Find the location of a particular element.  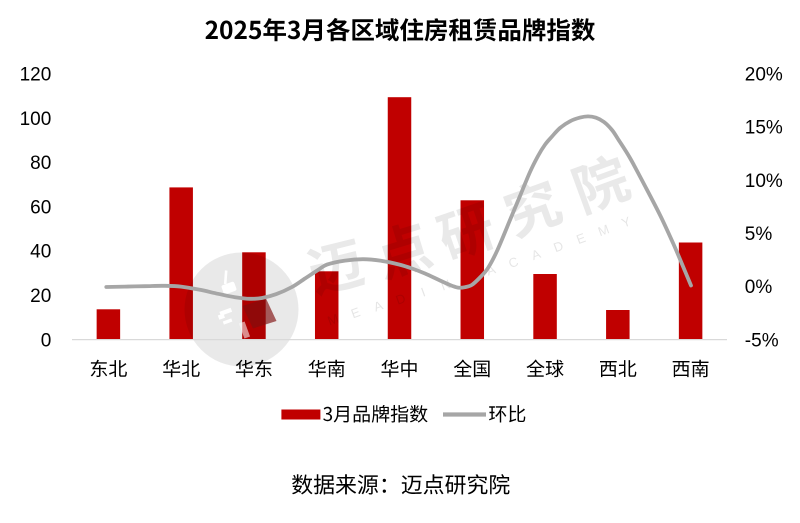

svg-text: 10% is located at coordinates (764, 181).